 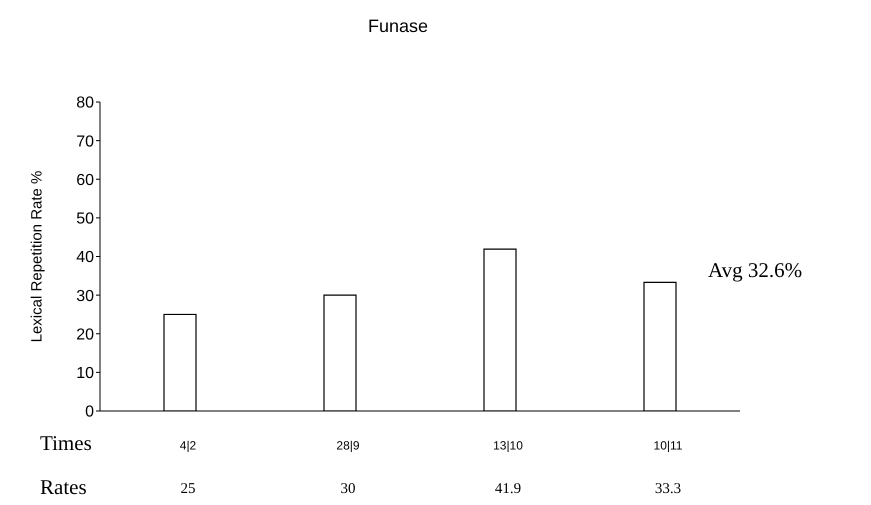 I want to click on data-label: 33.3, so click(x=668, y=489).